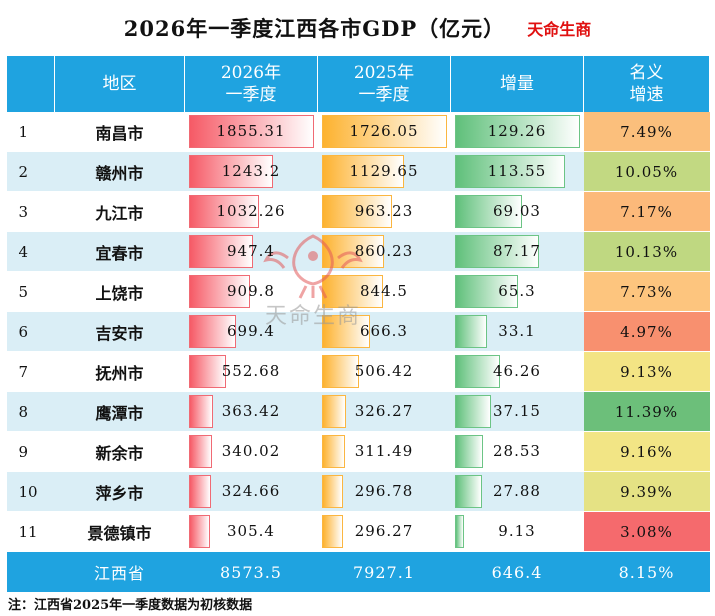  I want to click on header-gdp-2025-label: 2025年一季度, so click(384, 84).